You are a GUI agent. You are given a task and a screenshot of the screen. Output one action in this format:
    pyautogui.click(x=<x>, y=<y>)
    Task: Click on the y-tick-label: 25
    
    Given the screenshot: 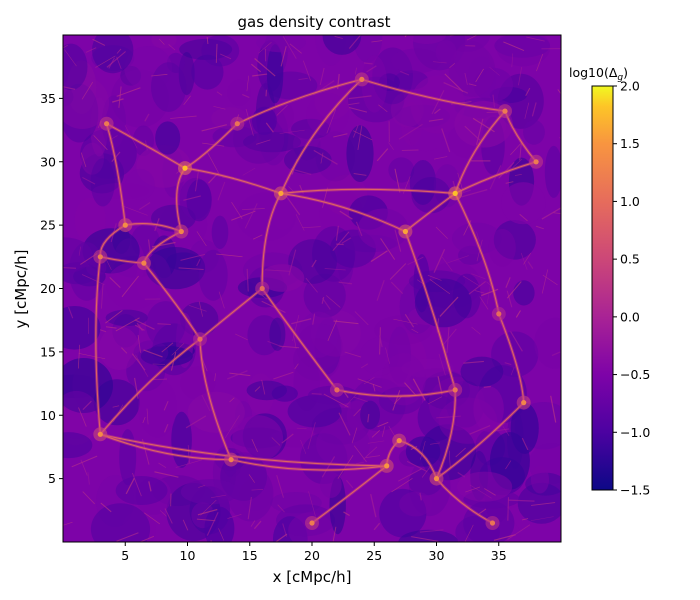 What is the action you would take?
    pyautogui.click(x=48, y=225)
    